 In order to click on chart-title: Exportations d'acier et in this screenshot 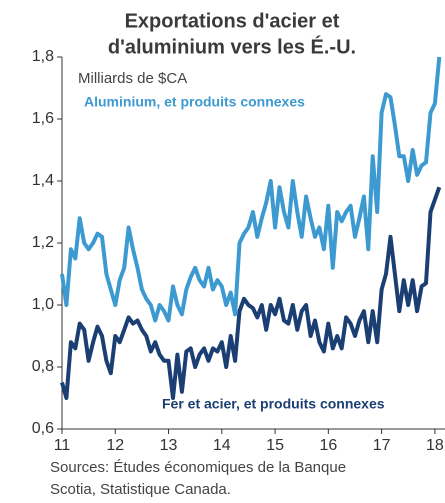, I will do `click(232, 21)`.